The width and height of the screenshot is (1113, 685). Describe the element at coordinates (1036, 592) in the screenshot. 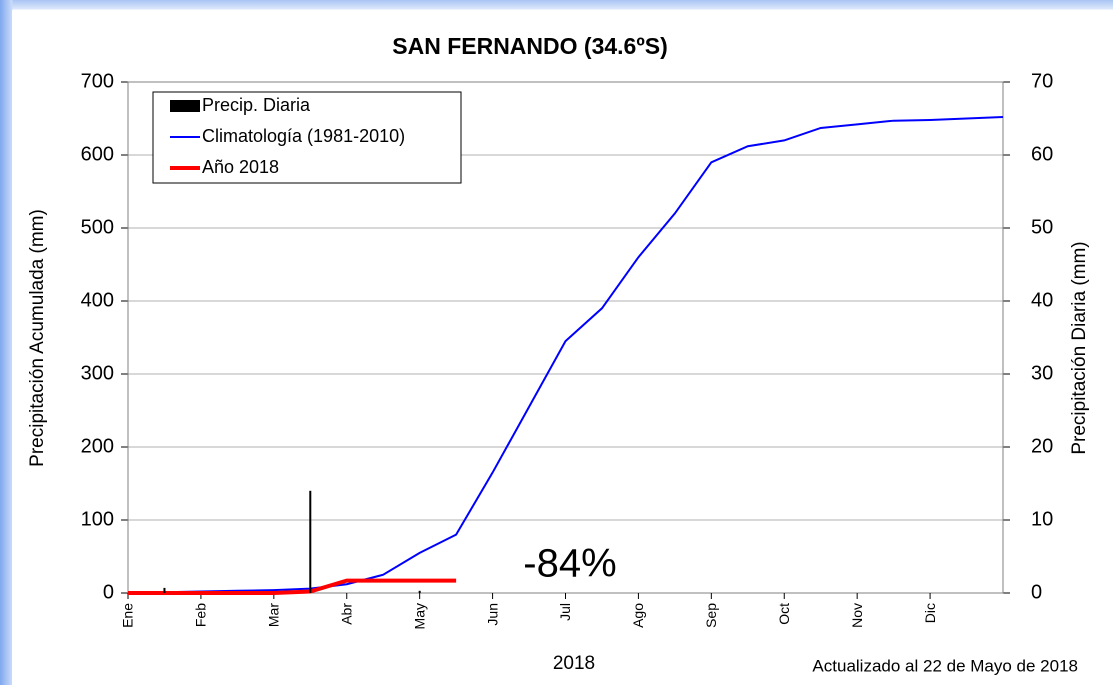

I see `y2-tick-label: 0` at that location.